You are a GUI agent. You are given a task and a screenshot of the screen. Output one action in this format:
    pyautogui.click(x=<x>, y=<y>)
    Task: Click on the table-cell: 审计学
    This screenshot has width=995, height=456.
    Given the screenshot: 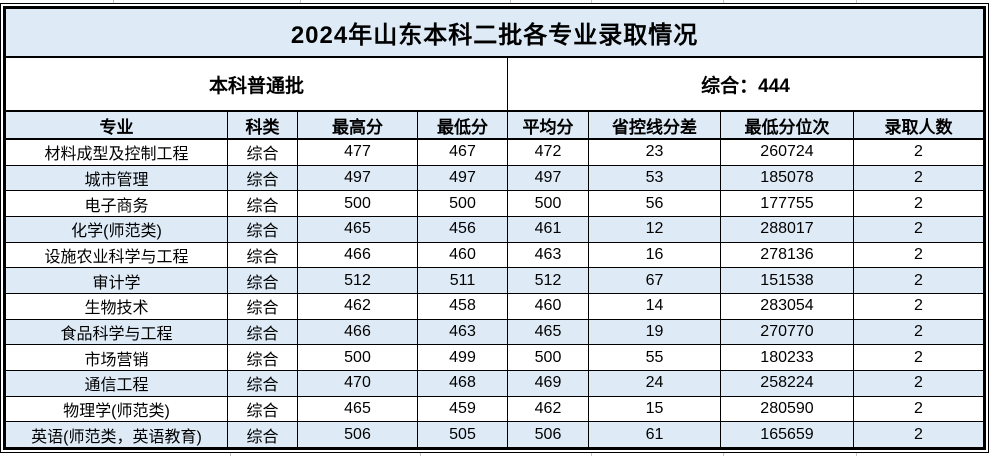 What is the action you would take?
    pyautogui.click(x=116, y=280)
    